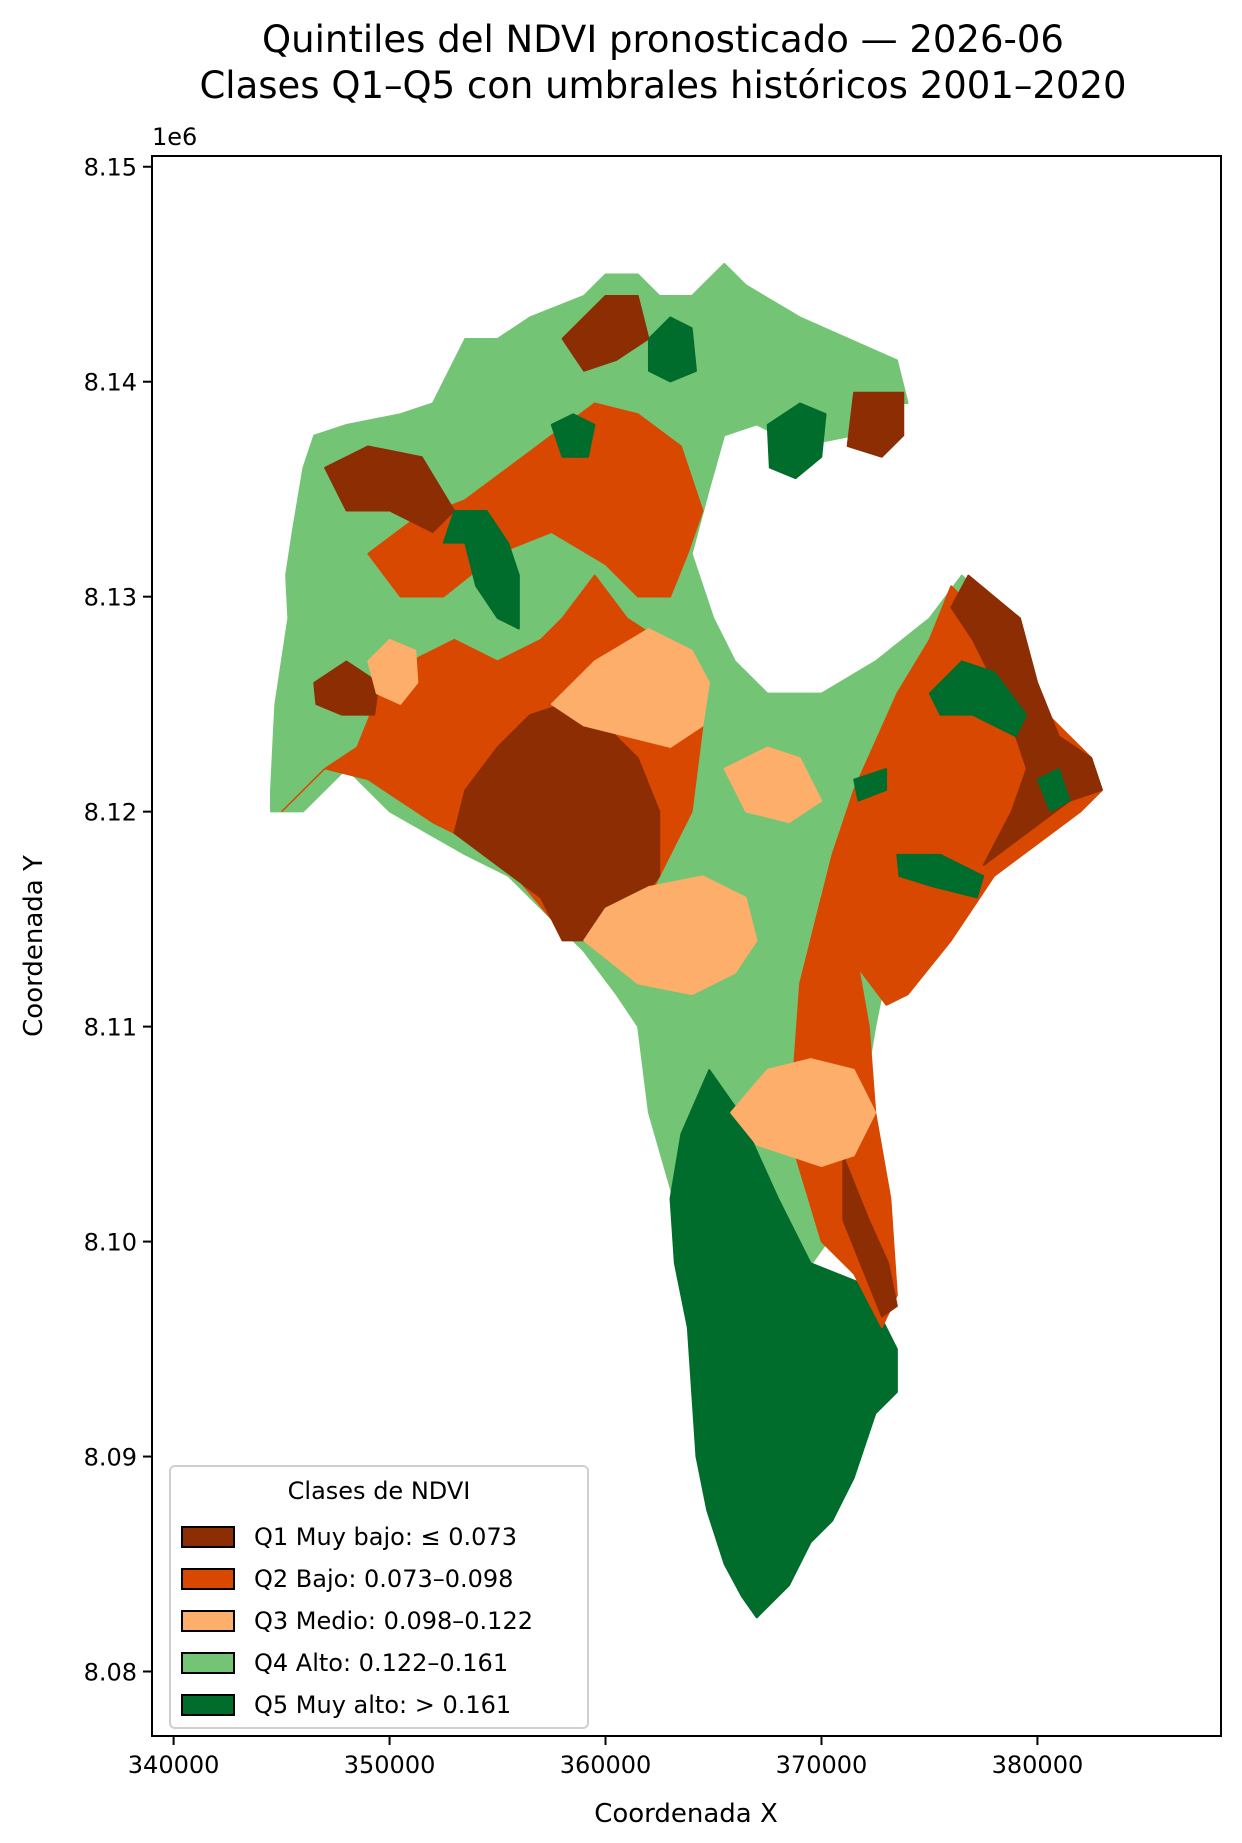 The image size is (1242, 1843). I want to click on y-axis: 8.08 8.09 8.10 8.11 8.12 8.13 8.14 8.15, so click(118, 920).